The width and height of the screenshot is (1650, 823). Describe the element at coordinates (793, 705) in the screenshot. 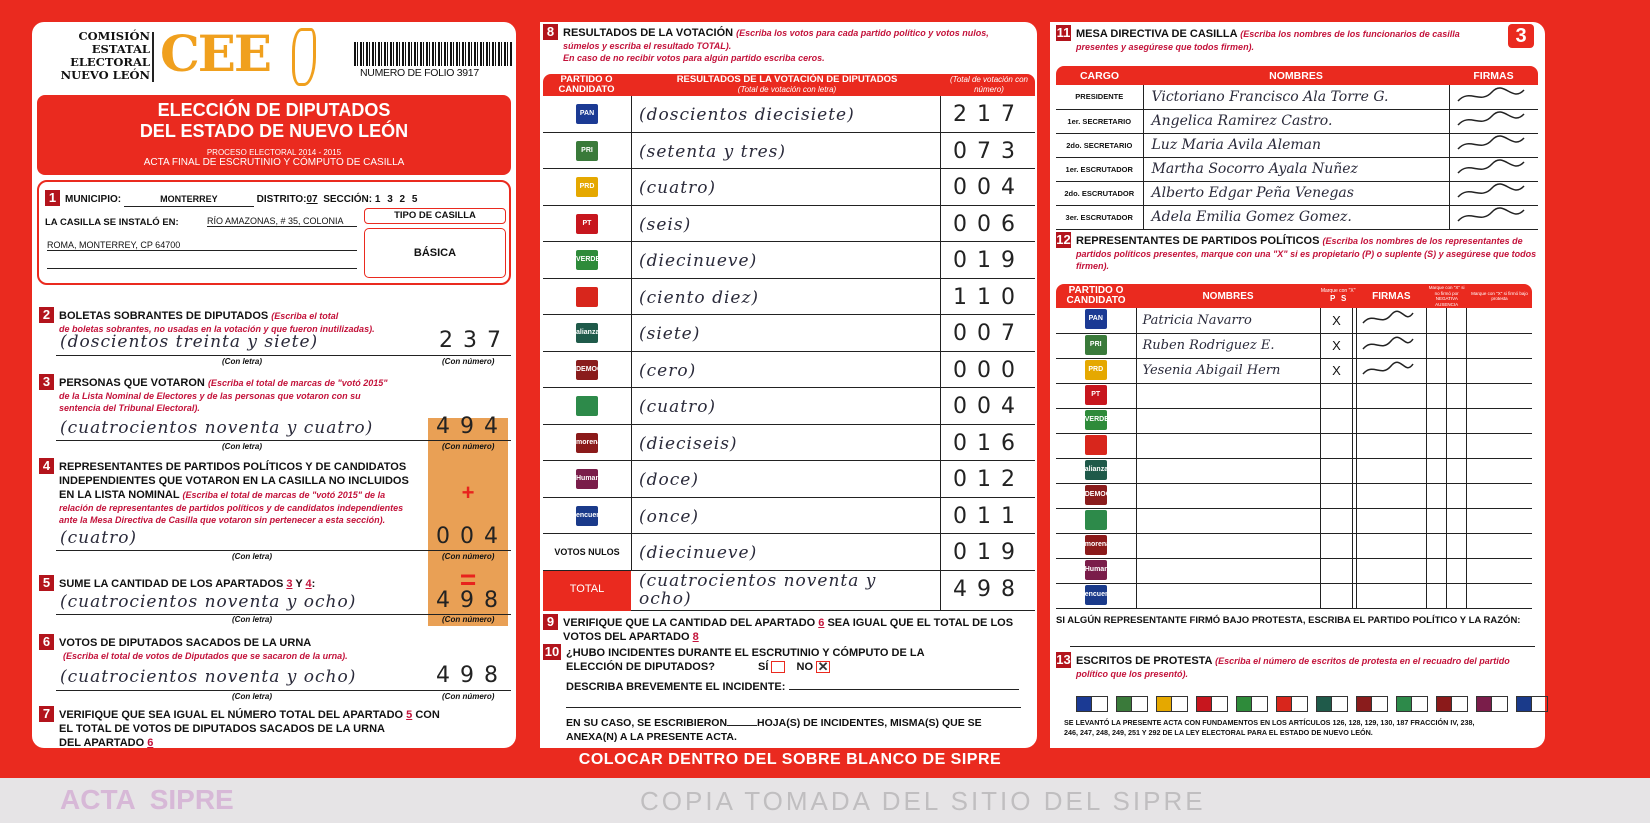

I see `describe-line` at that location.